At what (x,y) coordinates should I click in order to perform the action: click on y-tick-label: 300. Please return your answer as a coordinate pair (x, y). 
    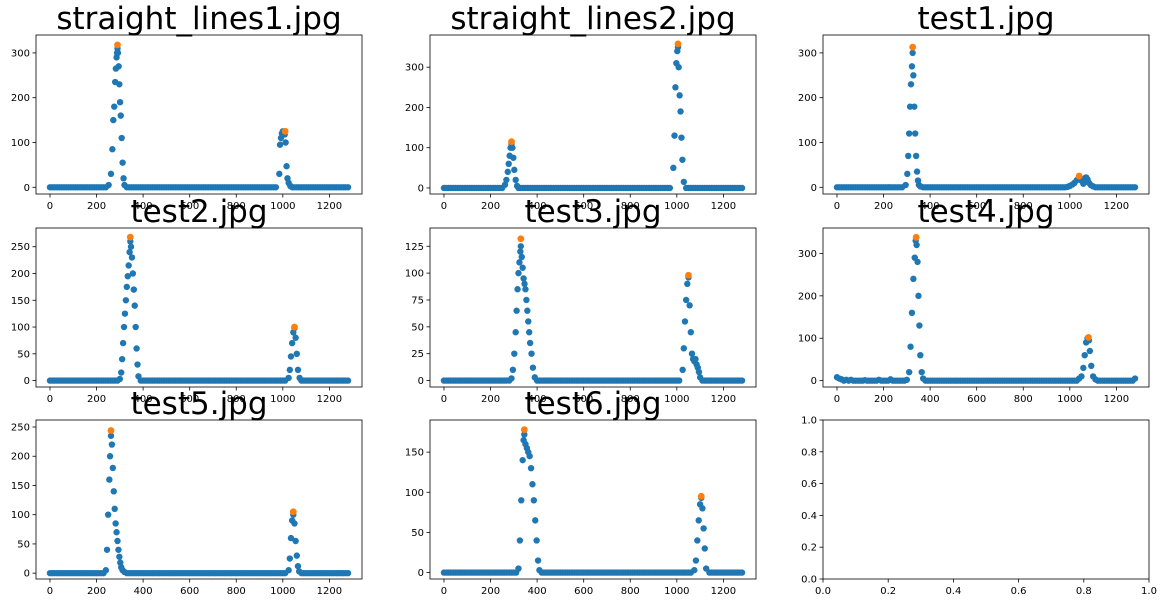
    Looking at the image, I should click on (20, 53).